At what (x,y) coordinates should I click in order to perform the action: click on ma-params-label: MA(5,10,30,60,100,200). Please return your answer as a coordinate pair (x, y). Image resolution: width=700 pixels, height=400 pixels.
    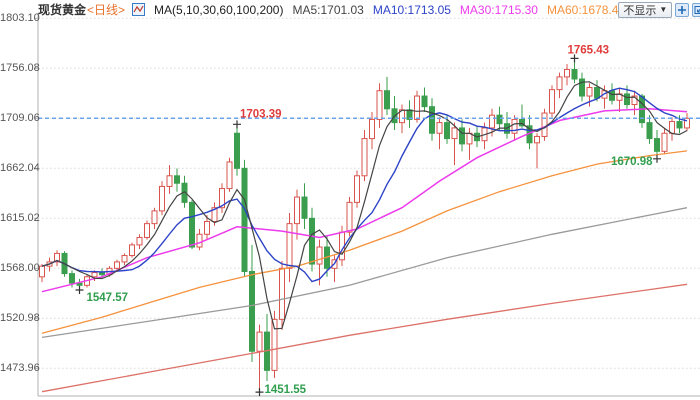
    Looking at the image, I should click on (219, 9).